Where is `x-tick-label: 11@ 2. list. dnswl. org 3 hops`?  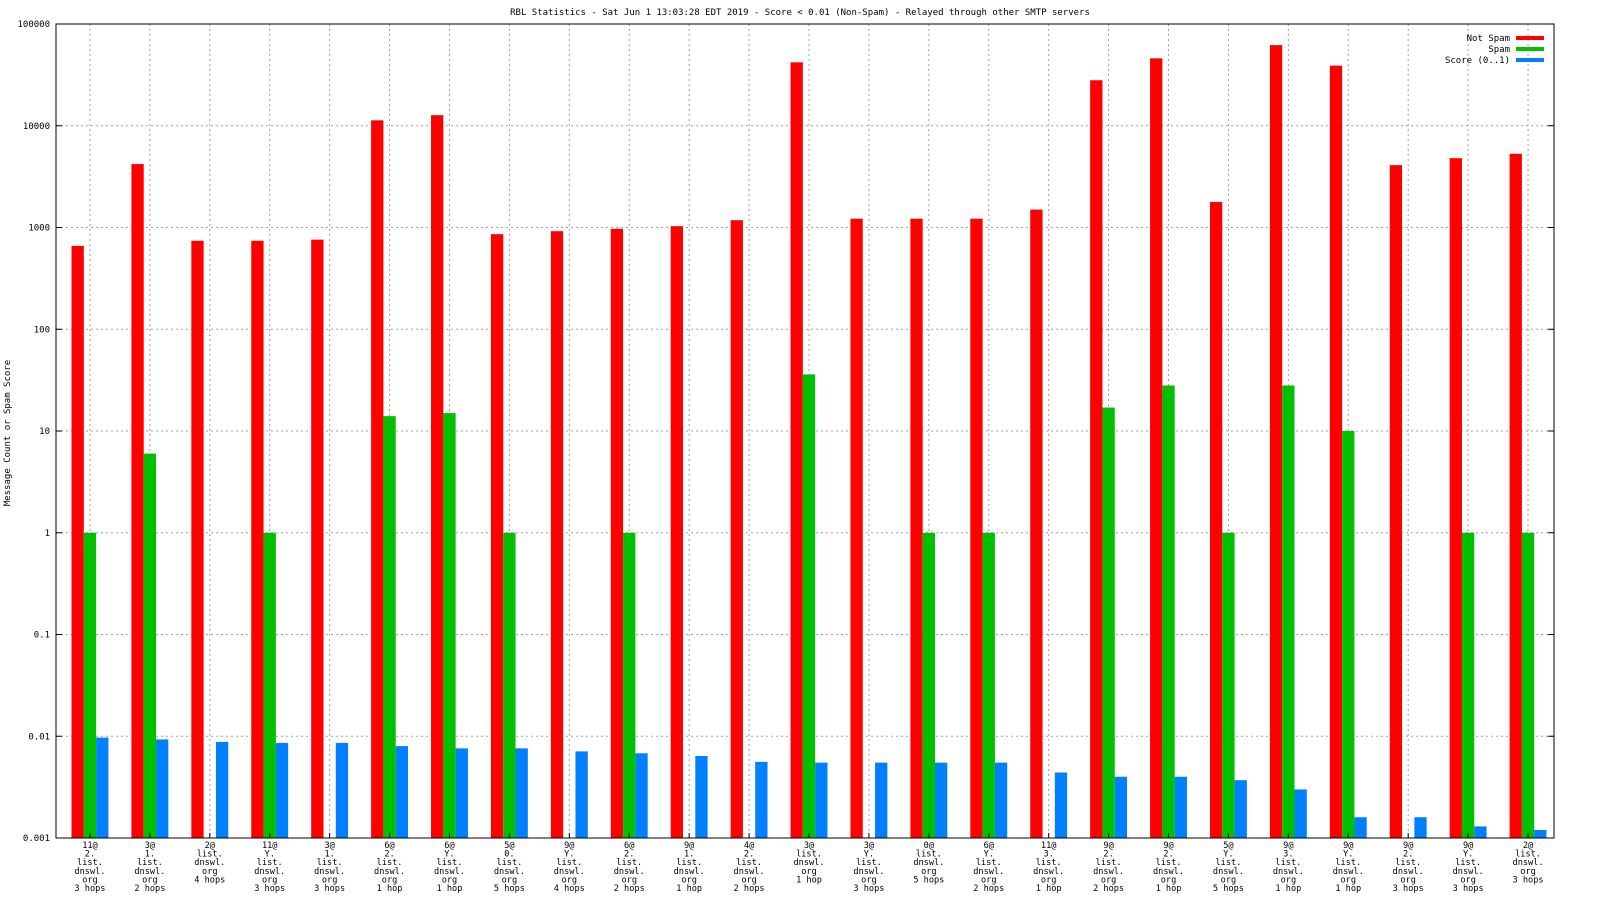
x-tick-label: 11@ 2. list. dnswl. org 3 hops is located at coordinates (89, 867).